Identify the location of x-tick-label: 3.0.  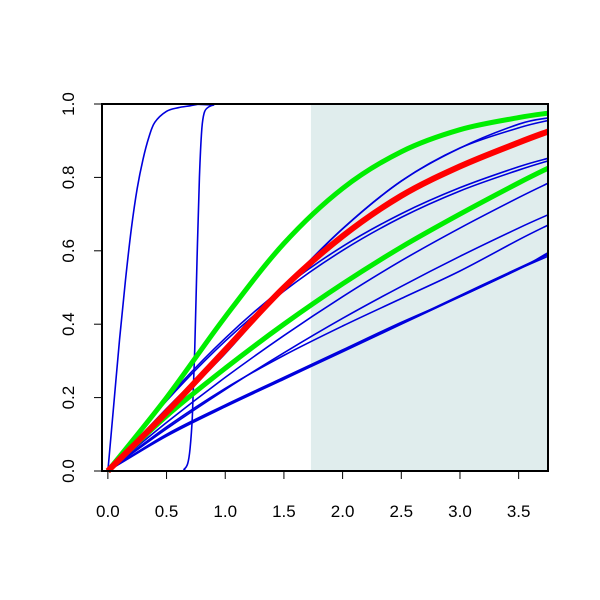
(460, 511).